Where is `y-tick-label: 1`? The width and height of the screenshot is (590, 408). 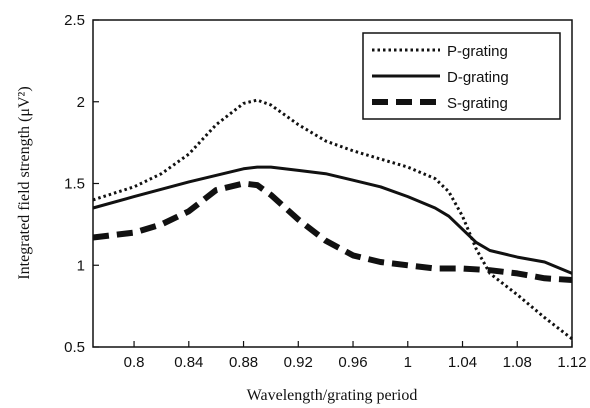 y-tick-label: 1 is located at coordinates (81, 265).